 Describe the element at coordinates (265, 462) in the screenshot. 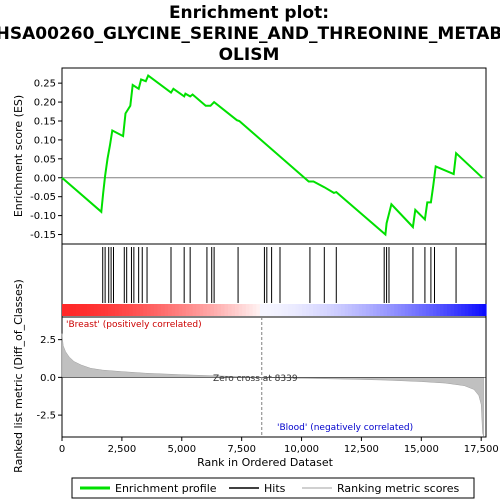

I see `x-axis-label: Rank in Ordered Dataset` at that location.